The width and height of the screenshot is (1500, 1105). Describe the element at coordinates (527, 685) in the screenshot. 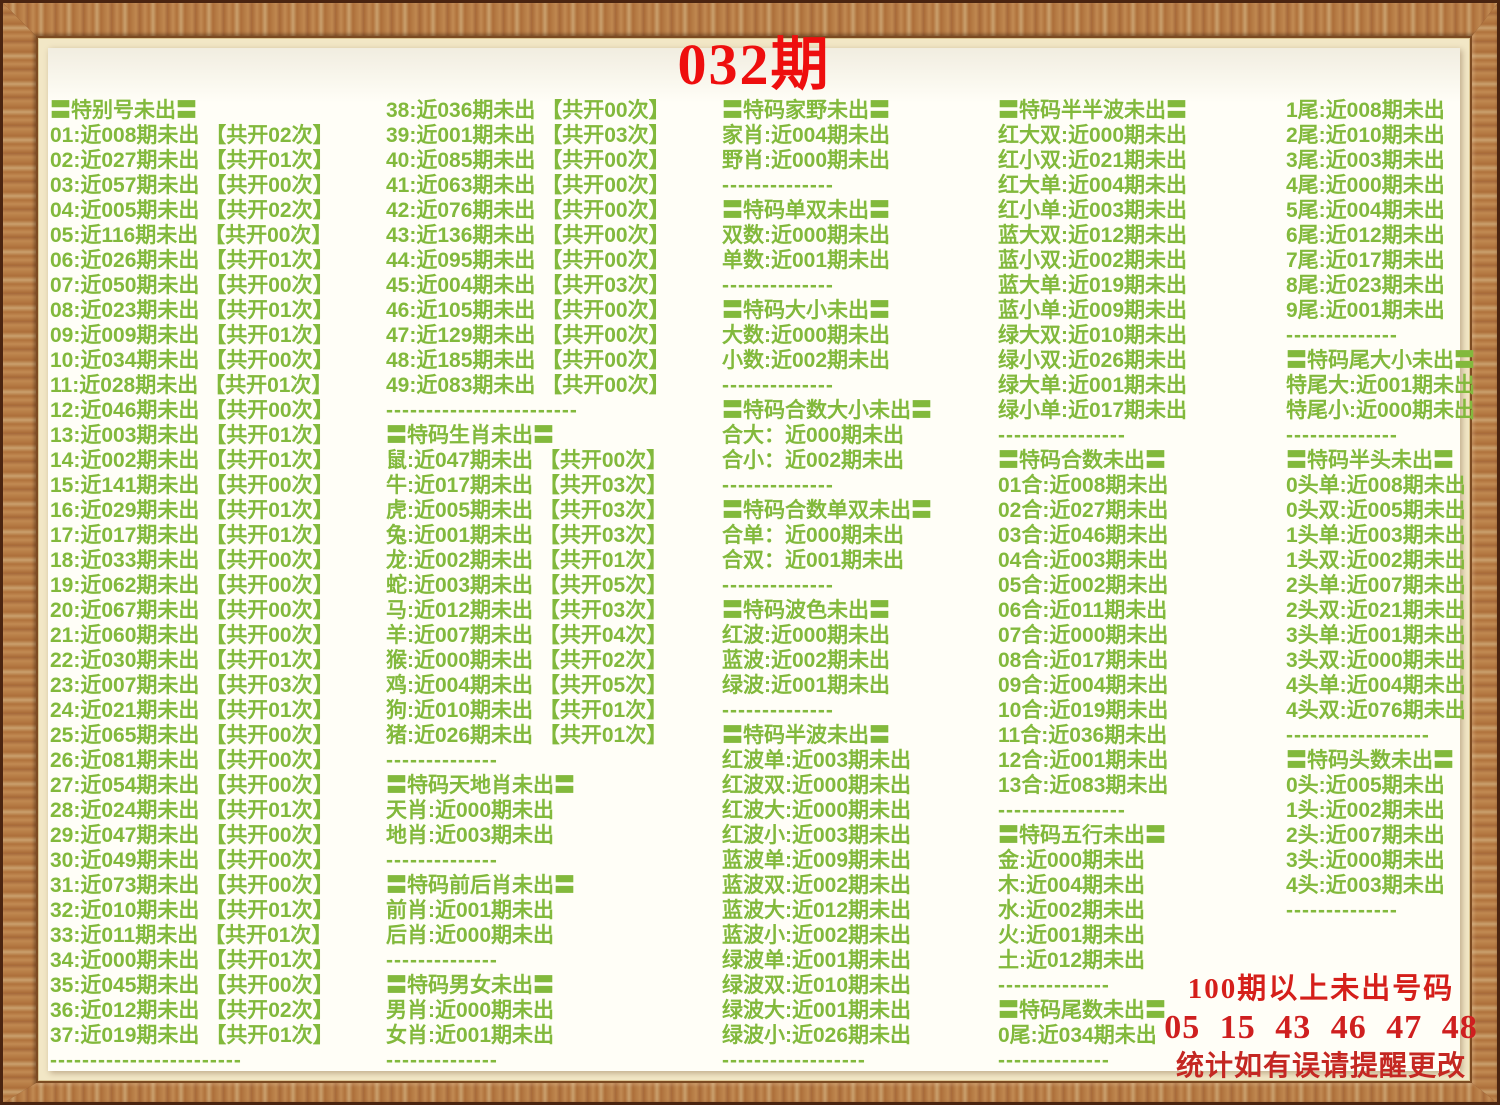

I see `stat-line: 鸡:近004期未出 【共开05次】` at that location.